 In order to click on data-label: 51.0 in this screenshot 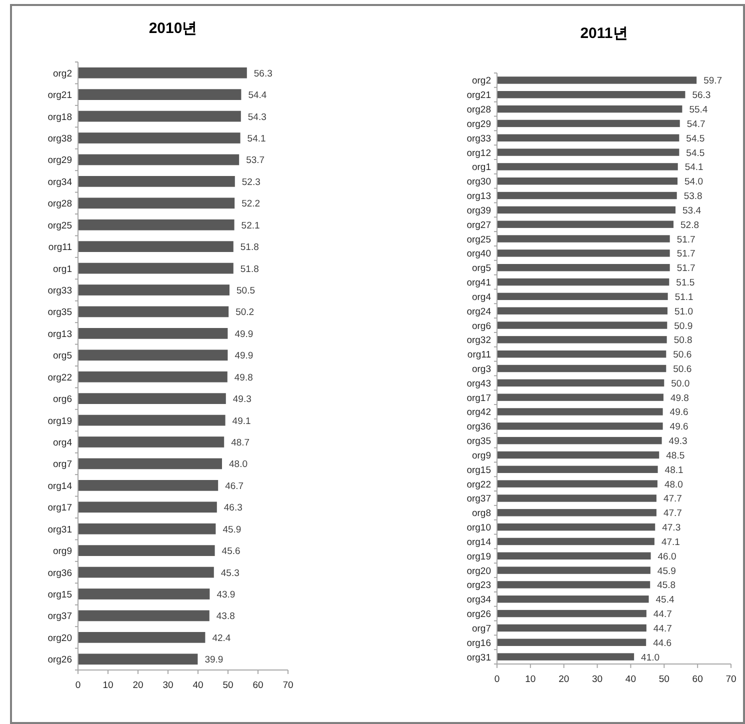, I will do `click(683, 312)`.